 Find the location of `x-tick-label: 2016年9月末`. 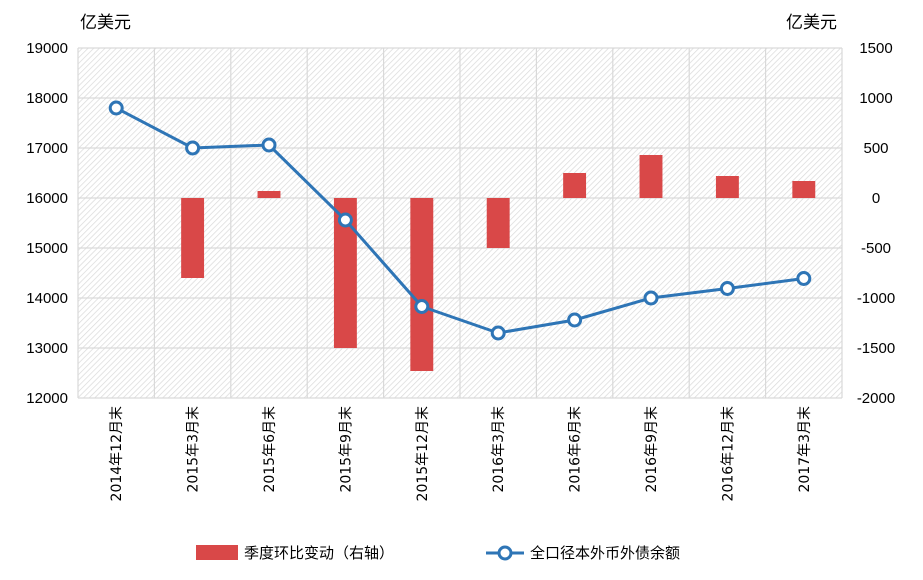

x-tick-label: 2016年9月末 is located at coordinates (652, 449).